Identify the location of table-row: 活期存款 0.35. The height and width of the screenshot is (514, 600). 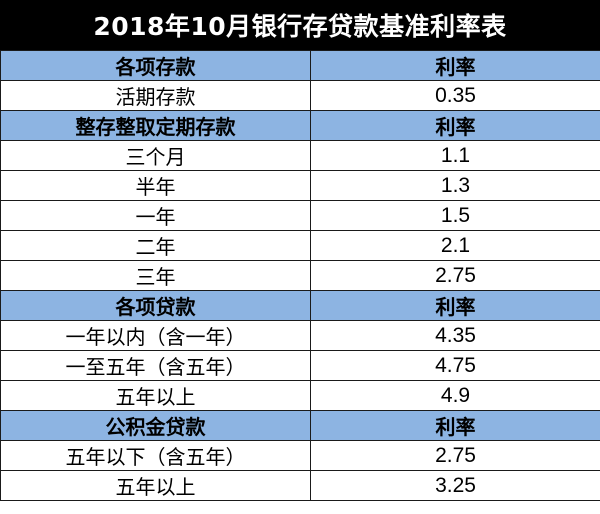
(300, 95).